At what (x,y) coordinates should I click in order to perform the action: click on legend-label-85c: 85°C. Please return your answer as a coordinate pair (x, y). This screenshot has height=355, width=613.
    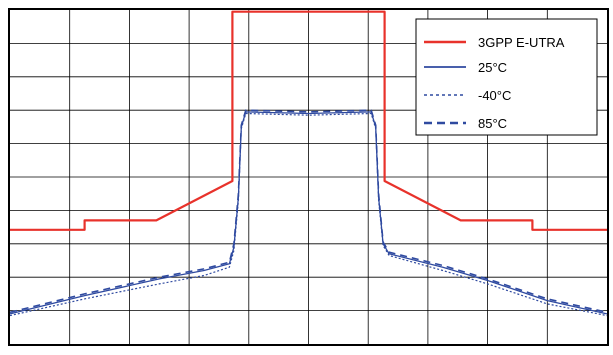
    Looking at the image, I should click on (492, 123).